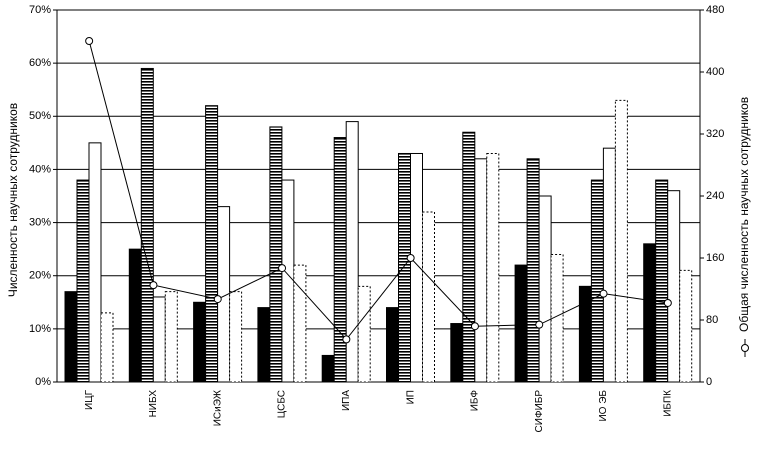 This screenshot has height=450, width=764. Describe the element at coordinates (43, 382) in the screenshot. I see `y-tick-label: 0%` at that location.